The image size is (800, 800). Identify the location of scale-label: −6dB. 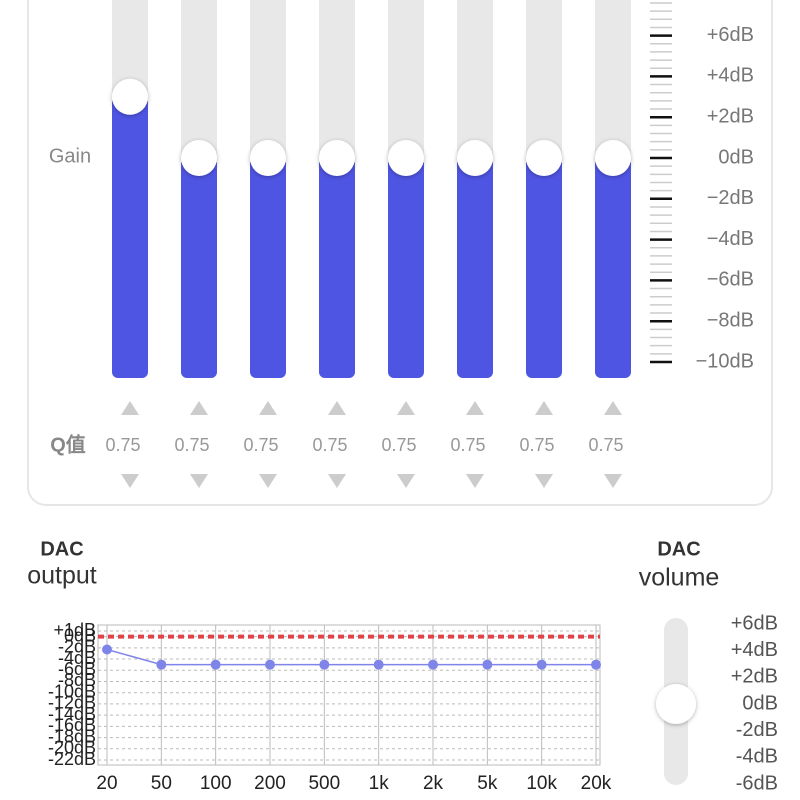
(730, 280).